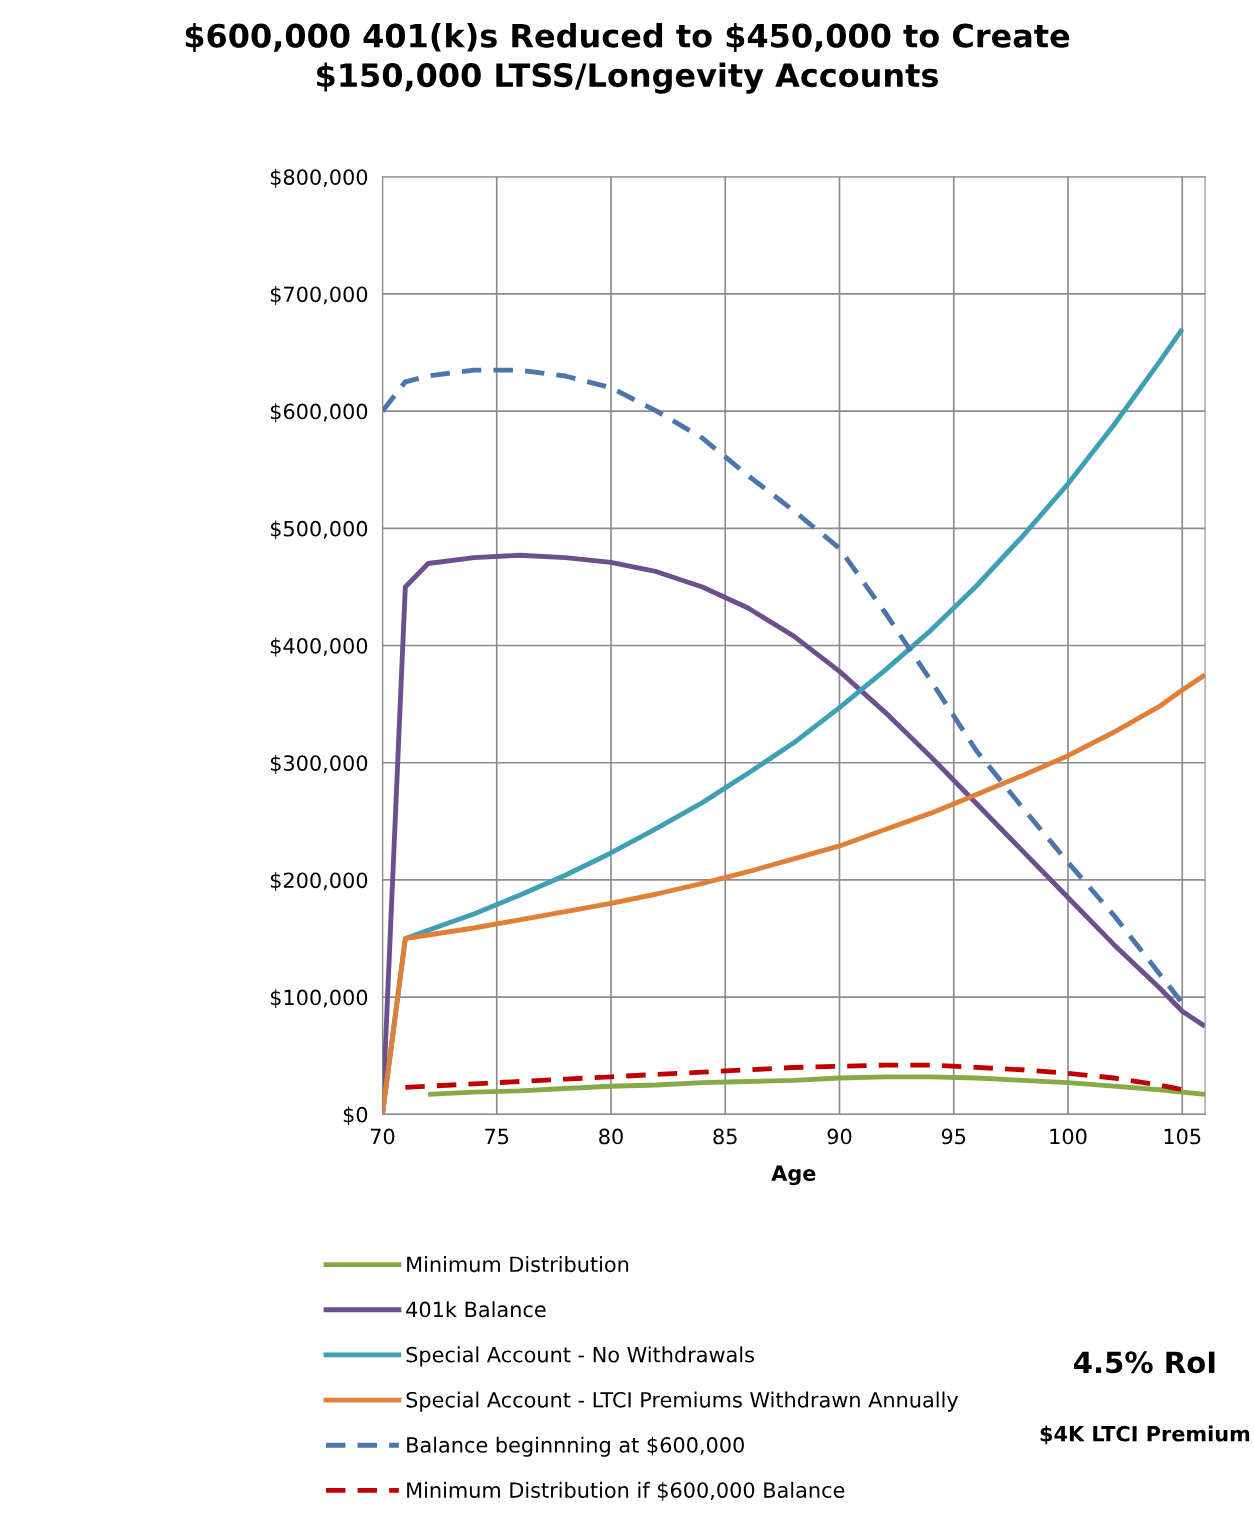 This screenshot has width=1254, height=1537. I want to click on y-tick-label: $400,000, so click(319, 647).